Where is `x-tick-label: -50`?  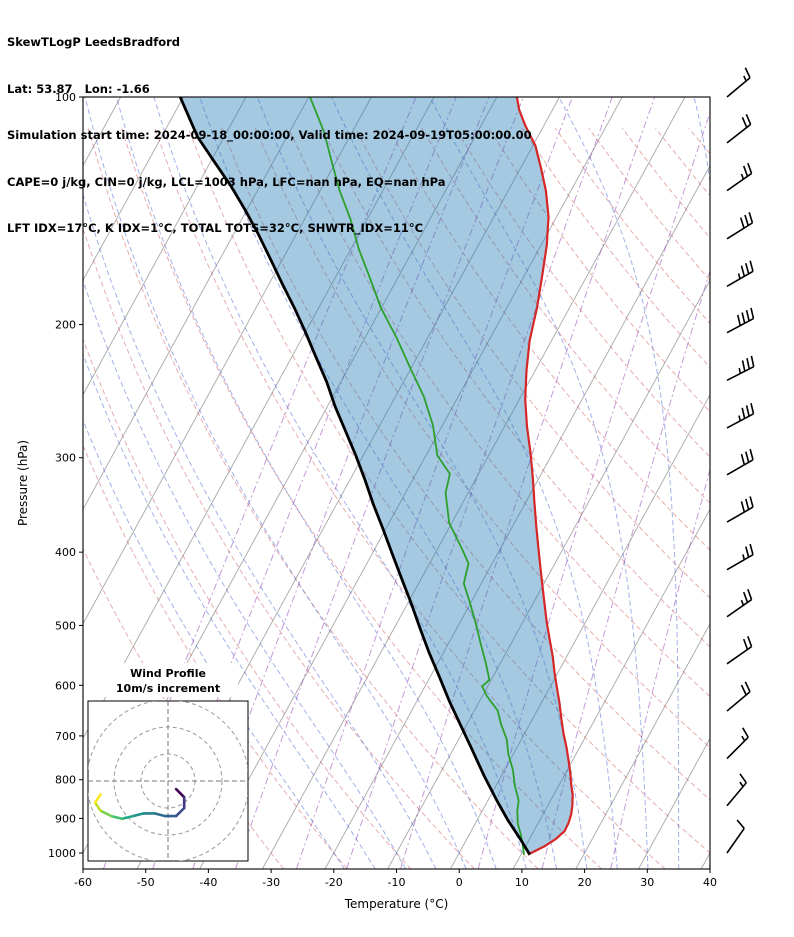 x-tick-label: -50 is located at coordinates (146, 882).